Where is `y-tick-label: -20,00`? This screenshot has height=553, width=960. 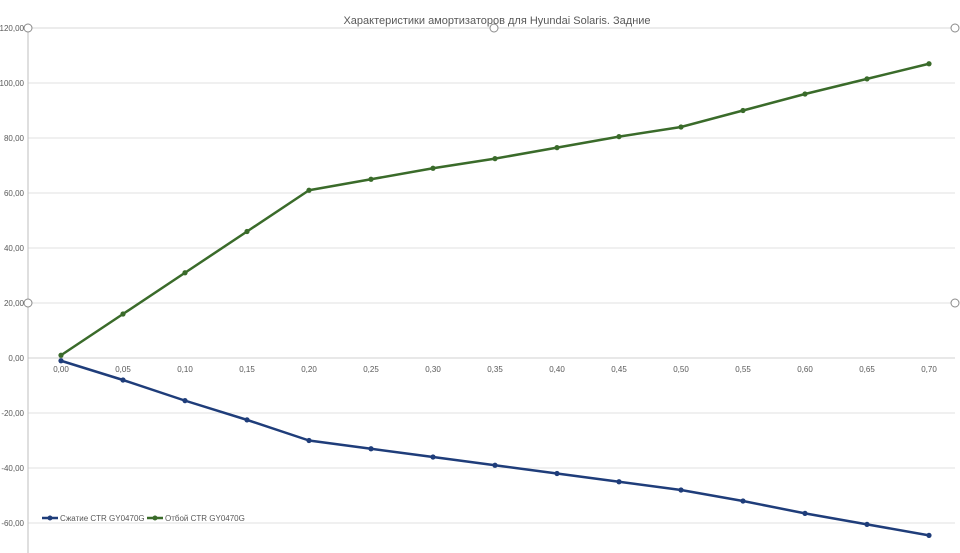
y-tick-label: -20,00 is located at coordinates (12, 413).